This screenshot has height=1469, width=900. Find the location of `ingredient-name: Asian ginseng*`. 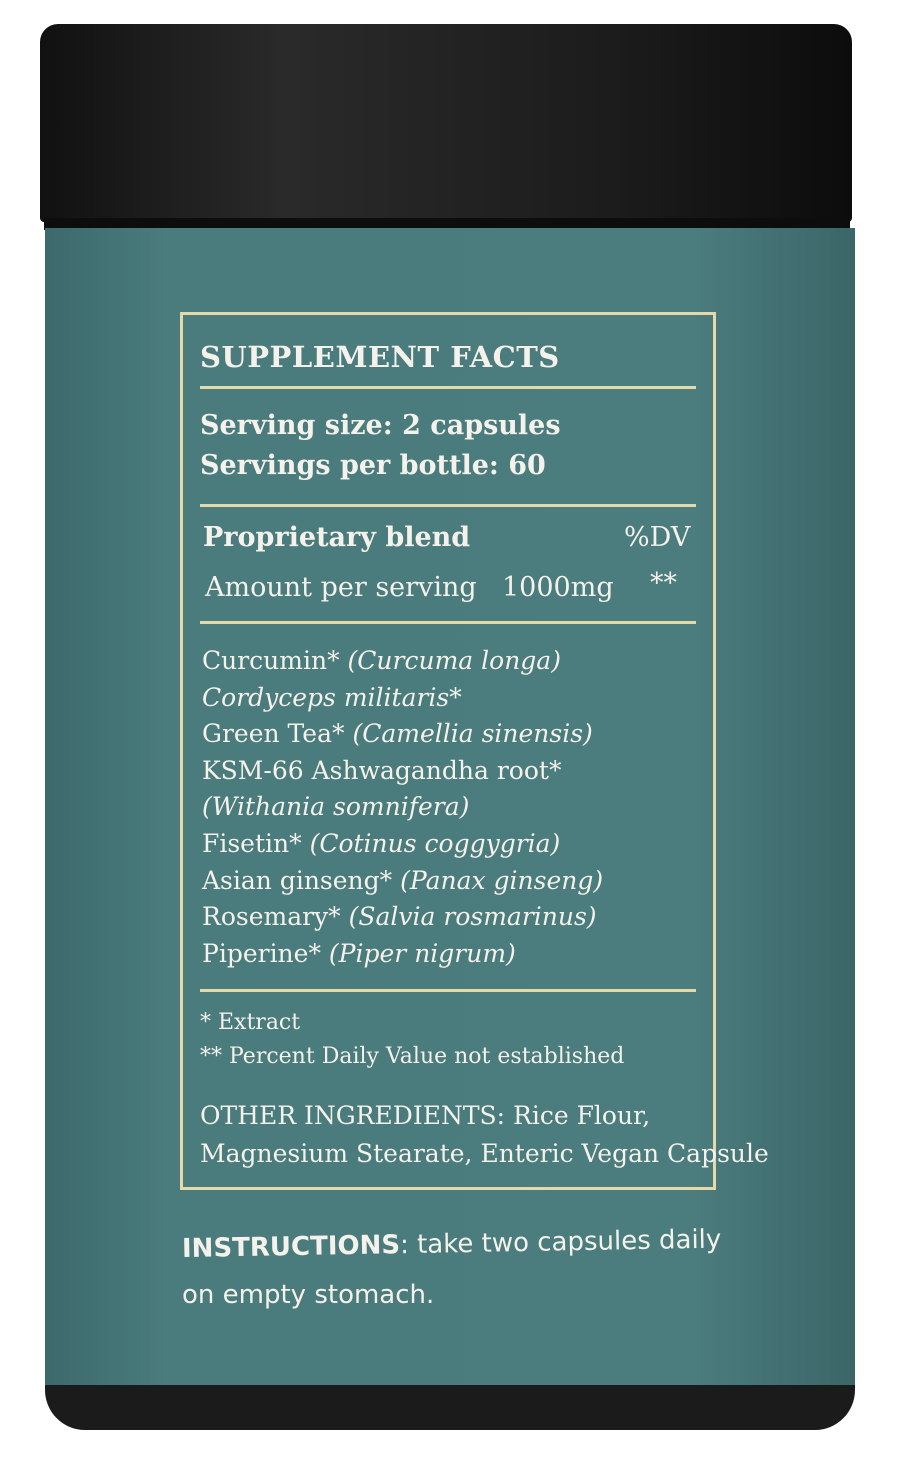

ingredient-name: Asian ginseng* is located at coordinates (297, 880).